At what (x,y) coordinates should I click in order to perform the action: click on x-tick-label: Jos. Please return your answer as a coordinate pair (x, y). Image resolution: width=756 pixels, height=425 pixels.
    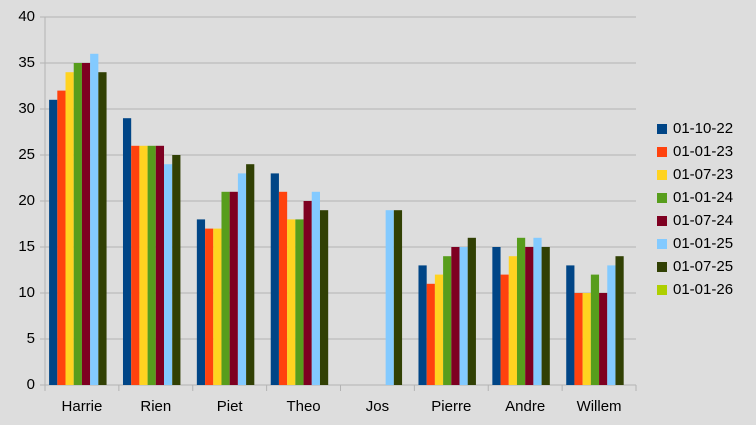
    Looking at the image, I should click on (377, 406).